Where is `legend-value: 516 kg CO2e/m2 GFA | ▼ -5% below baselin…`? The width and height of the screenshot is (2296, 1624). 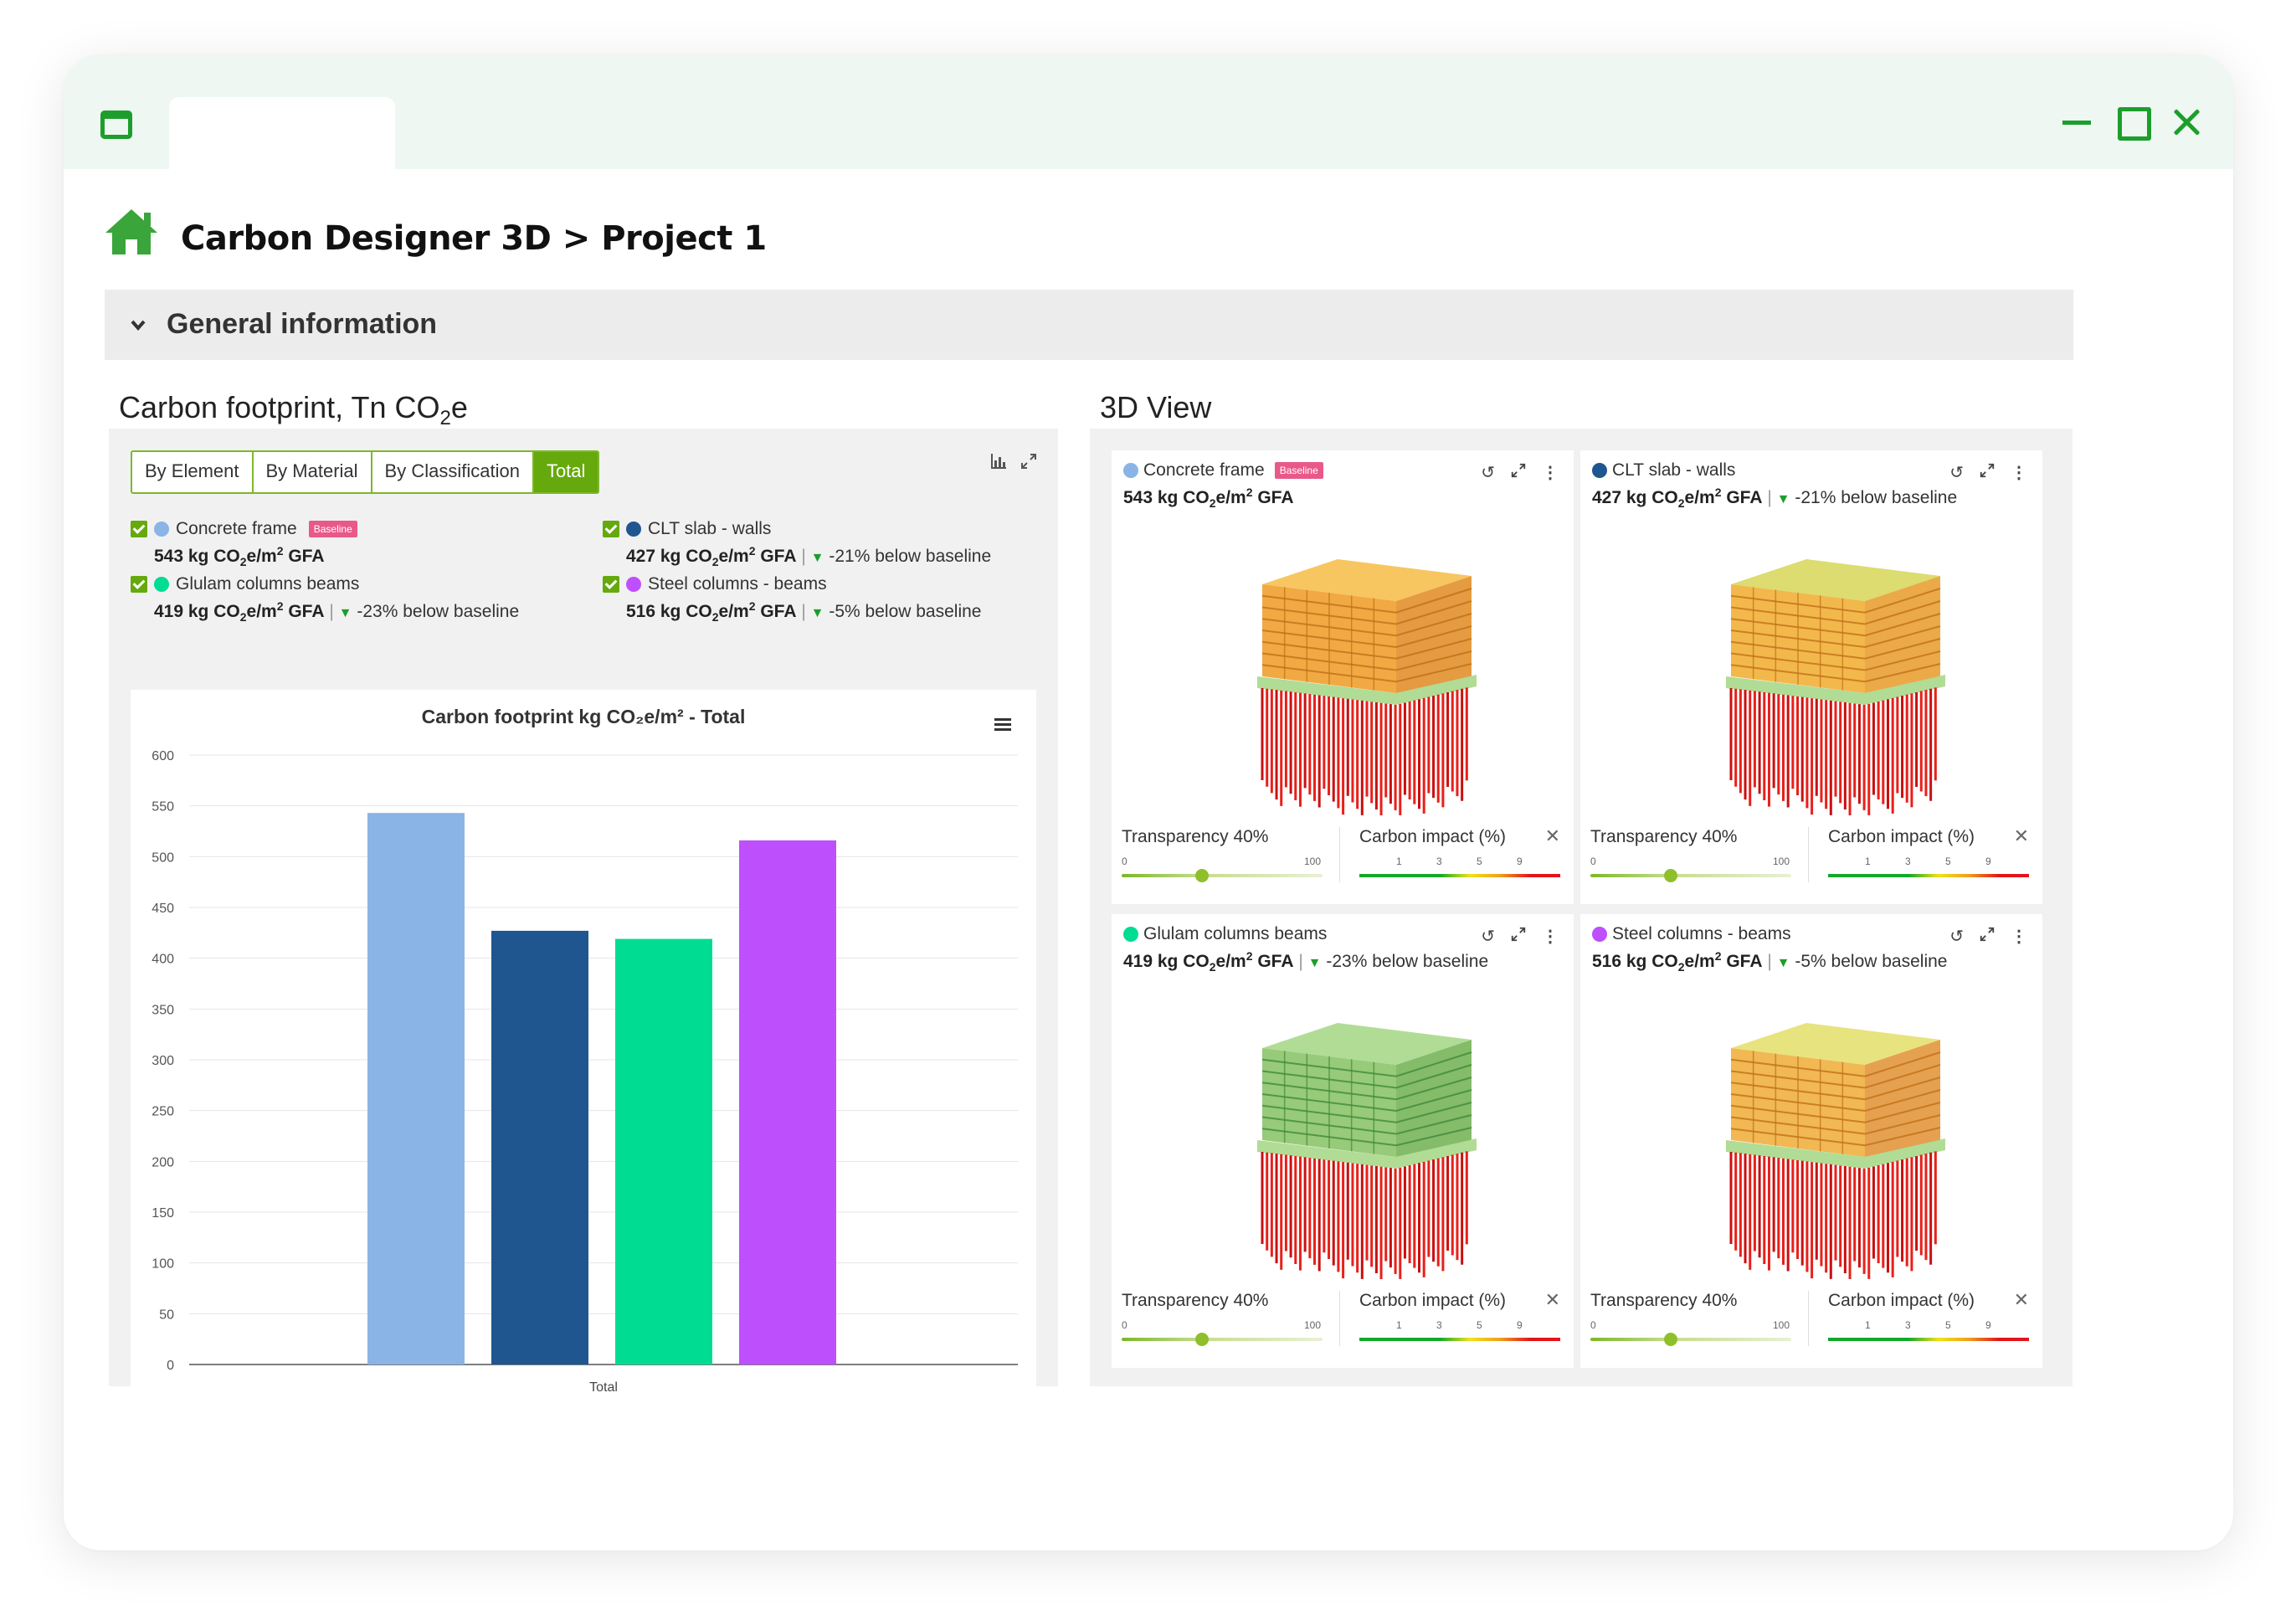
legend-value: 516 kg CO2e/m2 GFA | ▼ -5% below baselin… is located at coordinates (804, 611).